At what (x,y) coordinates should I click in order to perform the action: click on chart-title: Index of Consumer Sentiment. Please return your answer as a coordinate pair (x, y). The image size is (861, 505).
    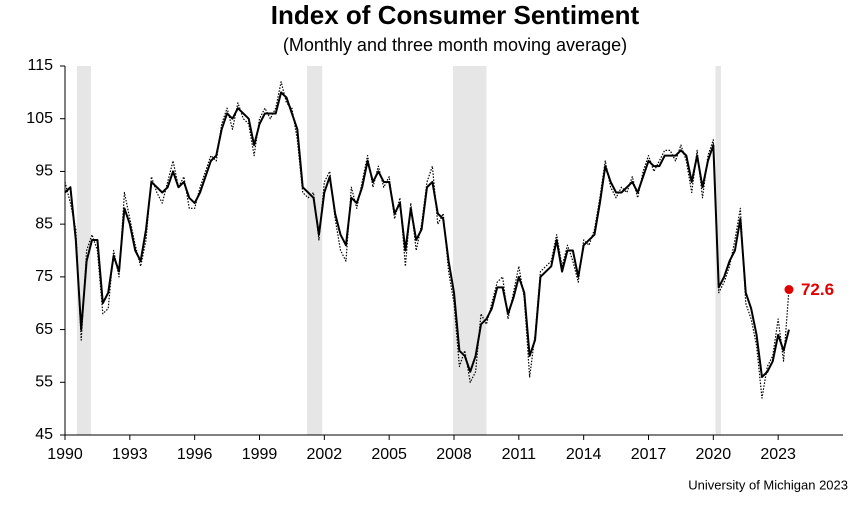
    Looking at the image, I should click on (455, 15).